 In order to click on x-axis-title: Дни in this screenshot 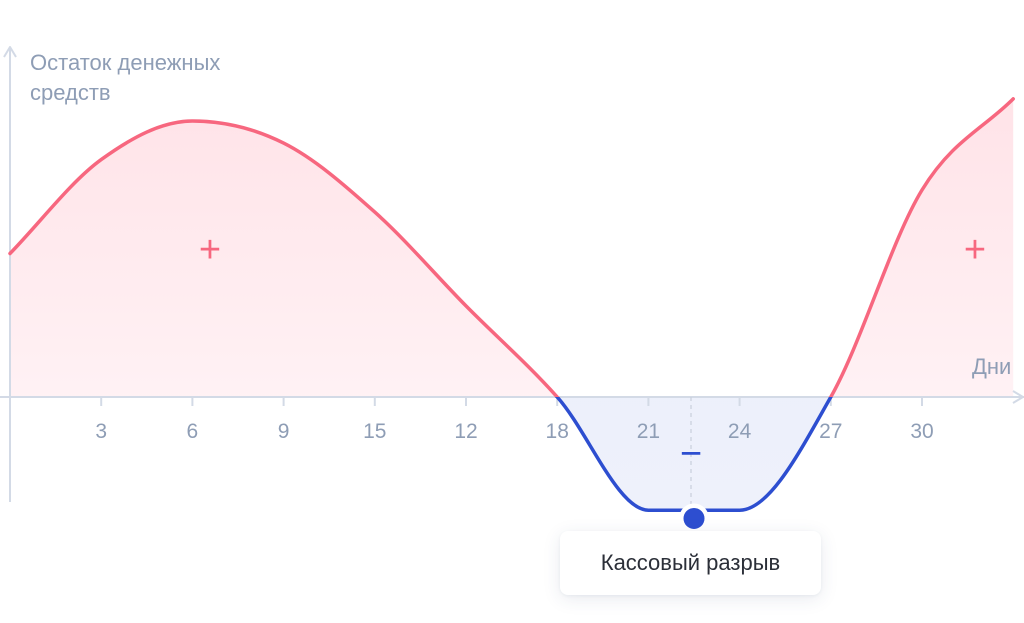, I will do `click(992, 366)`.